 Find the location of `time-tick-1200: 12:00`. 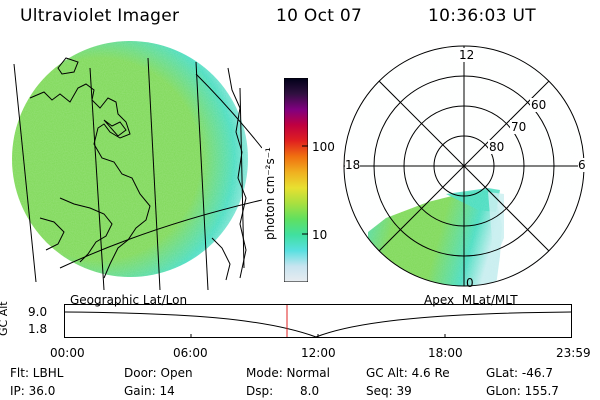

time-tick-1200: 12:00 is located at coordinates (318, 353).